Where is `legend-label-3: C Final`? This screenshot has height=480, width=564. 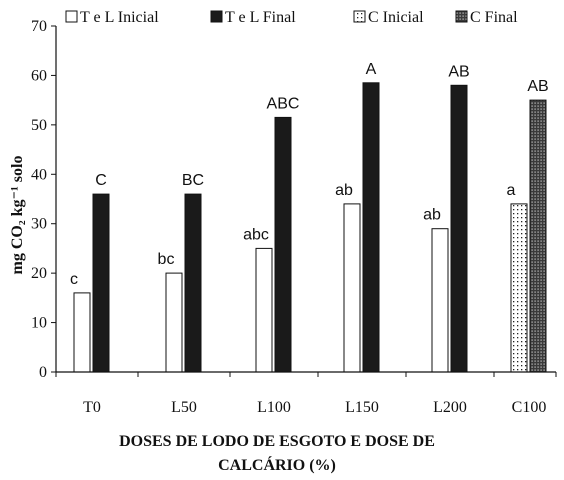 legend-label-3: C Final is located at coordinates (494, 17).